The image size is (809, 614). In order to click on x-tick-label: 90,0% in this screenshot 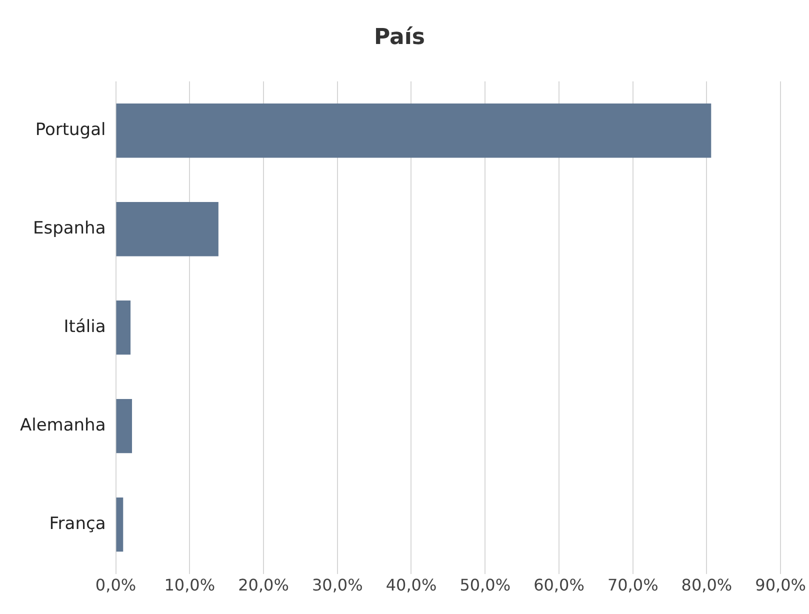, I will do `click(780, 585)`.